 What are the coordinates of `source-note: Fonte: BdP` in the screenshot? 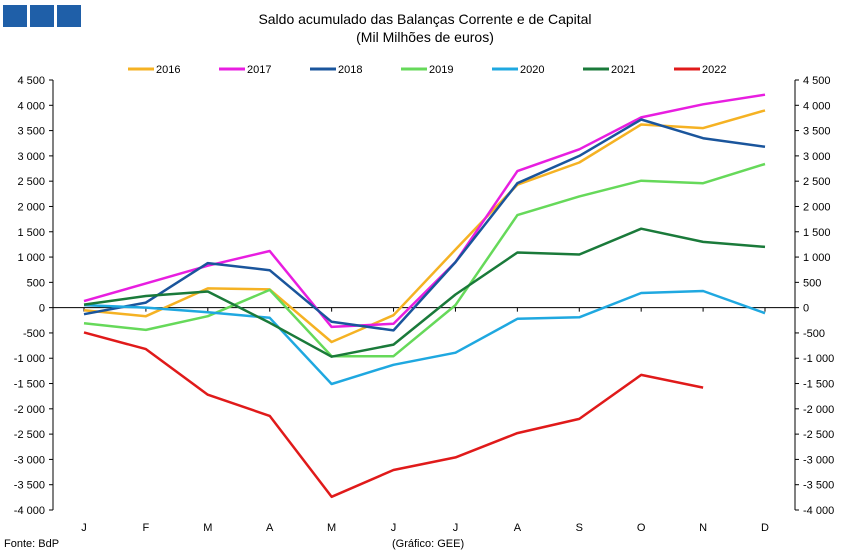 It's located at (32, 544).